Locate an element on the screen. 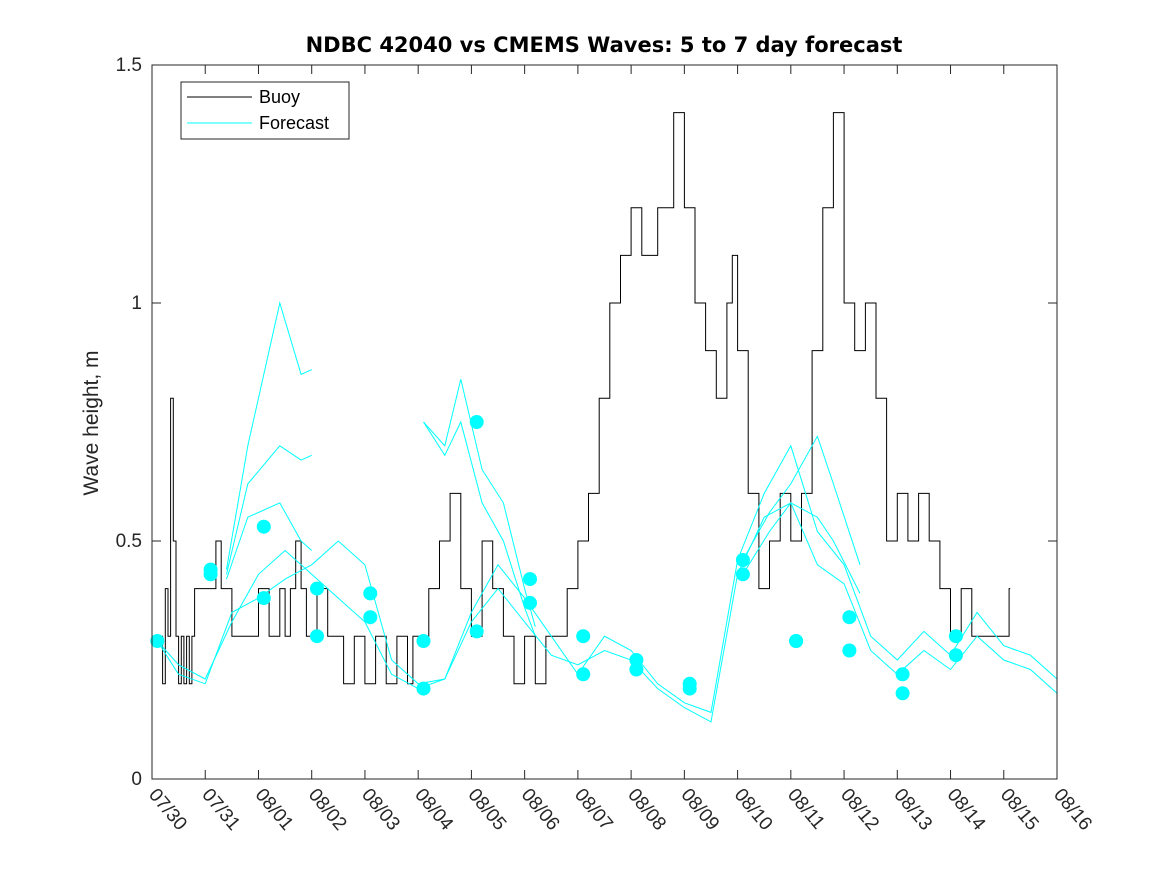  legend-label-forecast: Forecast is located at coordinates (294, 123).